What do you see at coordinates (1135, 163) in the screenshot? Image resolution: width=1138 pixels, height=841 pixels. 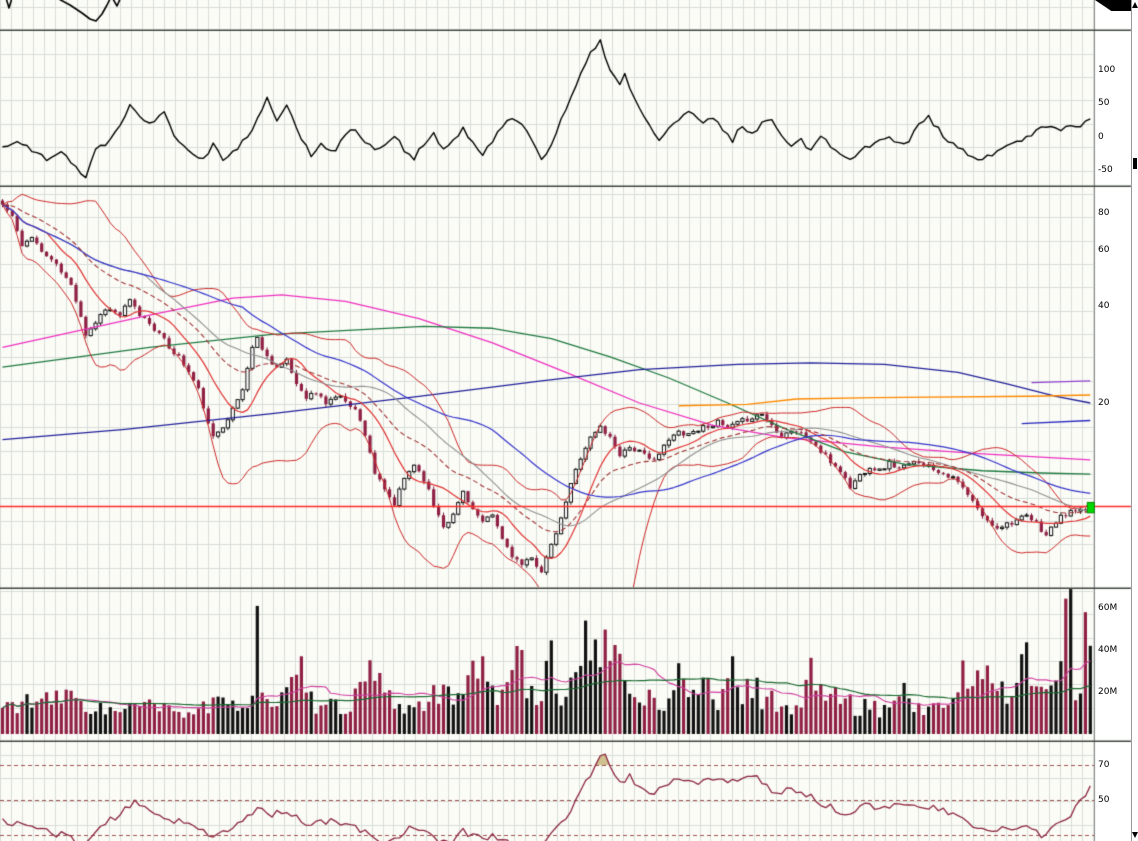 I see `scrollbar-thumb` at bounding box center [1135, 163].